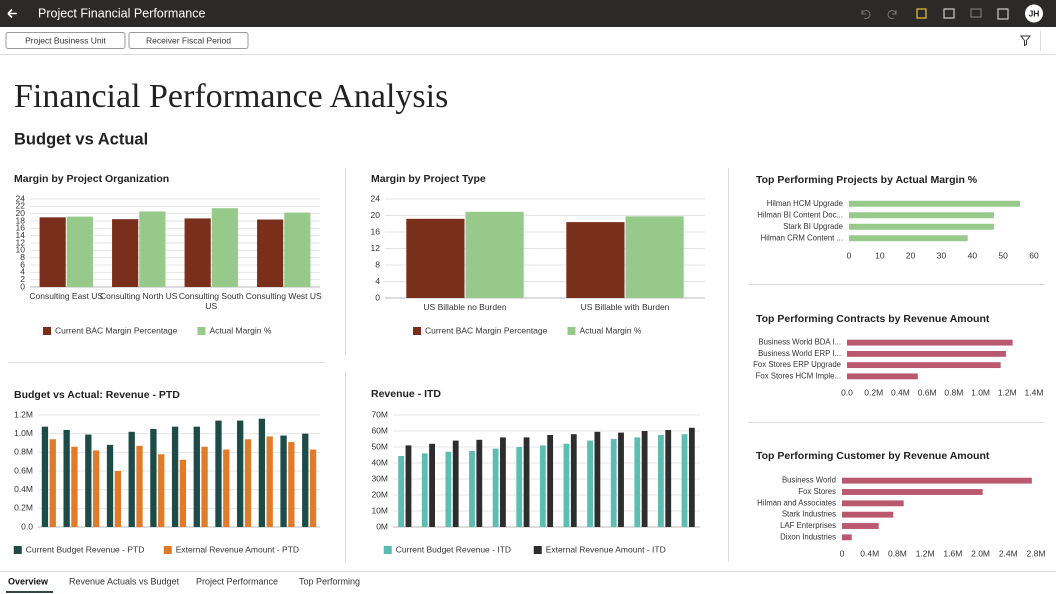 The image size is (1056, 594). What do you see at coordinates (808, 536) in the screenshot?
I see `y-tick-label: Dixon Industries` at bounding box center [808, 536].